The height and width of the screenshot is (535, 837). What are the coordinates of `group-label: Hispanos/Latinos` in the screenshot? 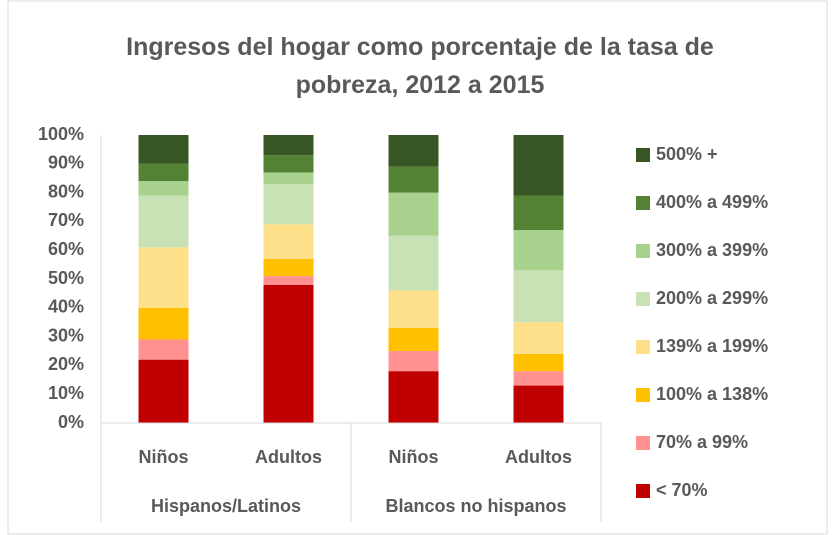 It's located at (226, 506).